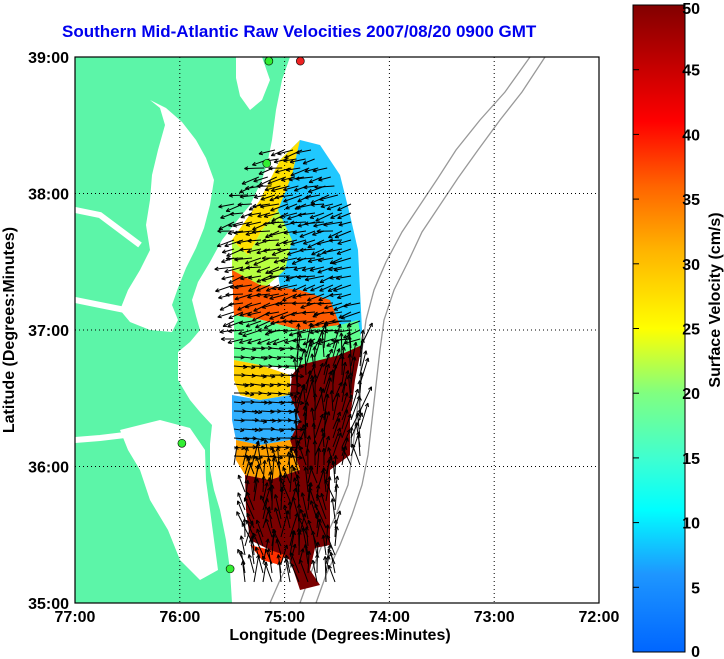 The image size is (724, 659). I want to click on colorbar-tick-label: 40, so click(691, 135).